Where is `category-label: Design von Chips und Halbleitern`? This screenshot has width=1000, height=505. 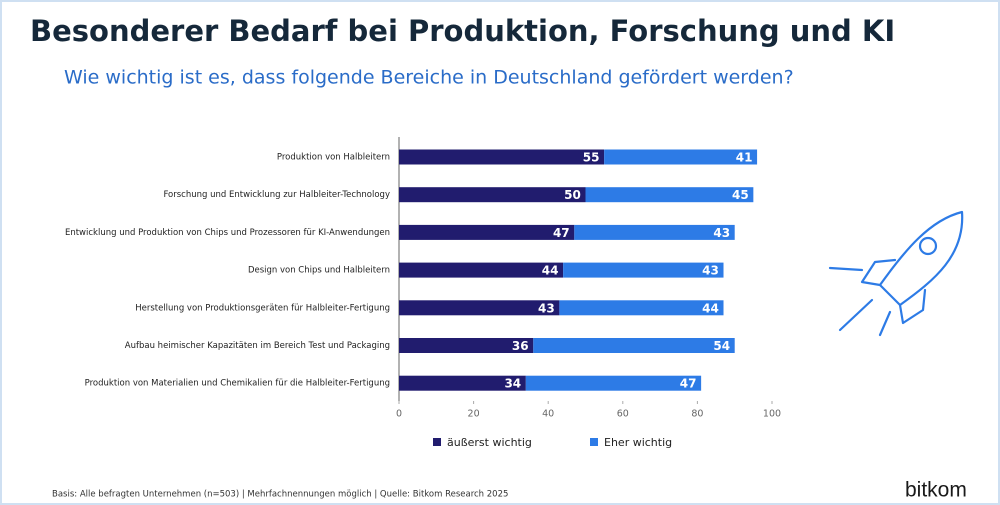
category-label: Design von Chips und Halbleitern is located at coordinates (319, 271).